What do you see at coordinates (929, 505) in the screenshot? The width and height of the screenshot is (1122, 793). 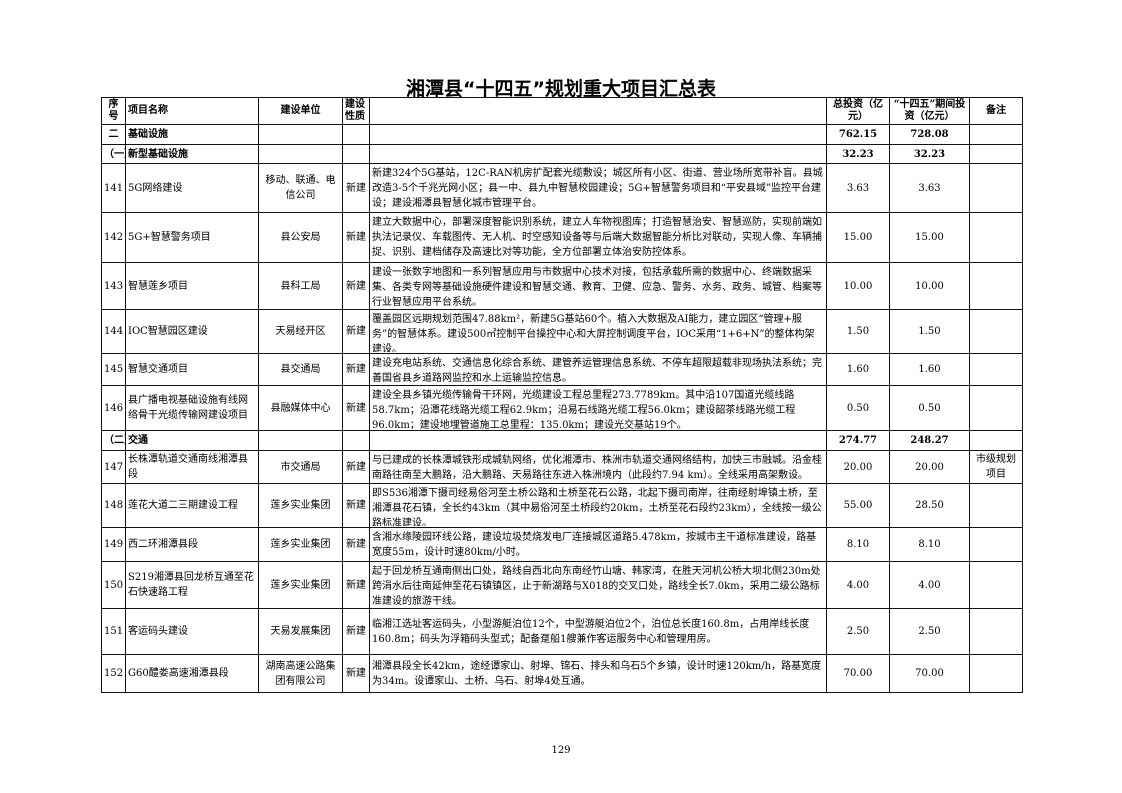 I see `cell-period: 28.50` at bounding box center [929, 505].